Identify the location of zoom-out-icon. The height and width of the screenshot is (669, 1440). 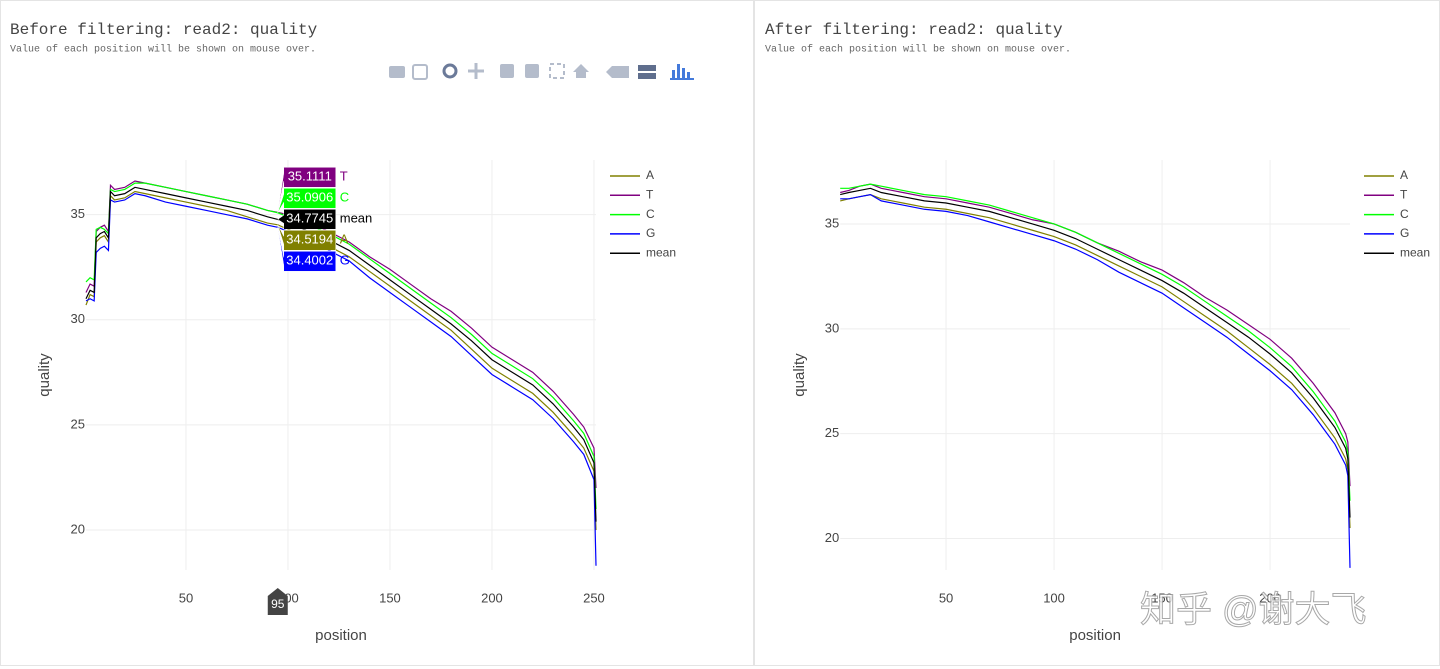
(532, 71).